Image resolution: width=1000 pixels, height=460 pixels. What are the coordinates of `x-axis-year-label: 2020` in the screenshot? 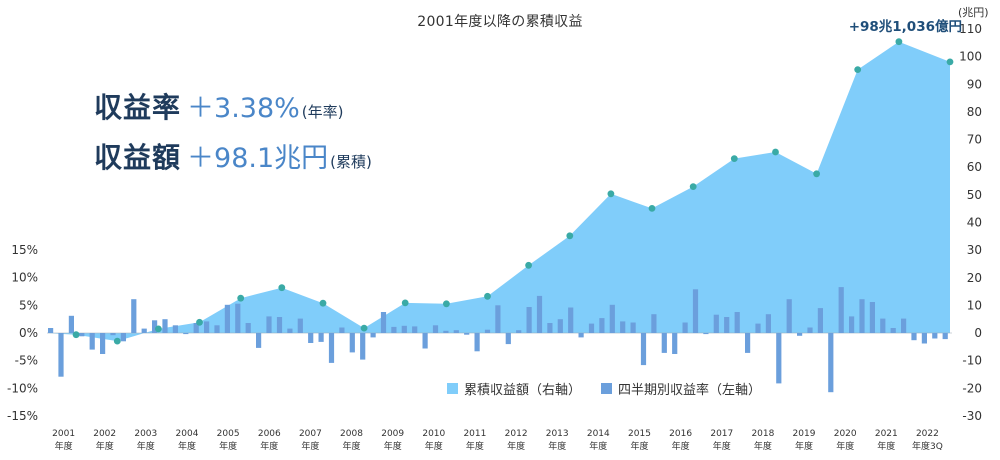 It's located at (845, 434).